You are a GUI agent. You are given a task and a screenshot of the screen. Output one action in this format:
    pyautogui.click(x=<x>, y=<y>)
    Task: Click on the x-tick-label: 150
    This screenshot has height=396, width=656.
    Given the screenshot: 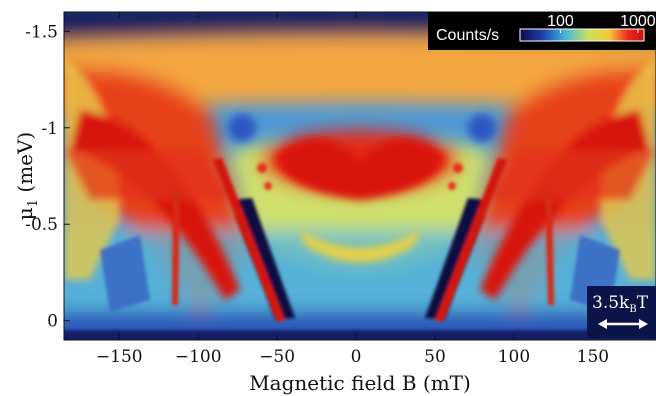 What is the action you would take?
    pyautogui.click(x=593, y=357)
    